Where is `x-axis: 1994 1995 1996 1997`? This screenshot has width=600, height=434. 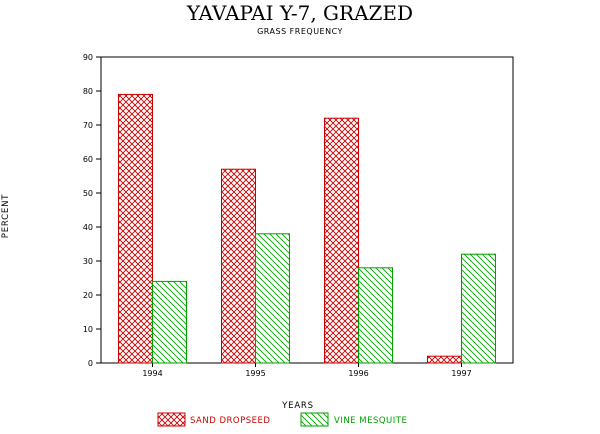 x-axis: 1994 1995 1996 1997 is located at coordinates (307, 370).